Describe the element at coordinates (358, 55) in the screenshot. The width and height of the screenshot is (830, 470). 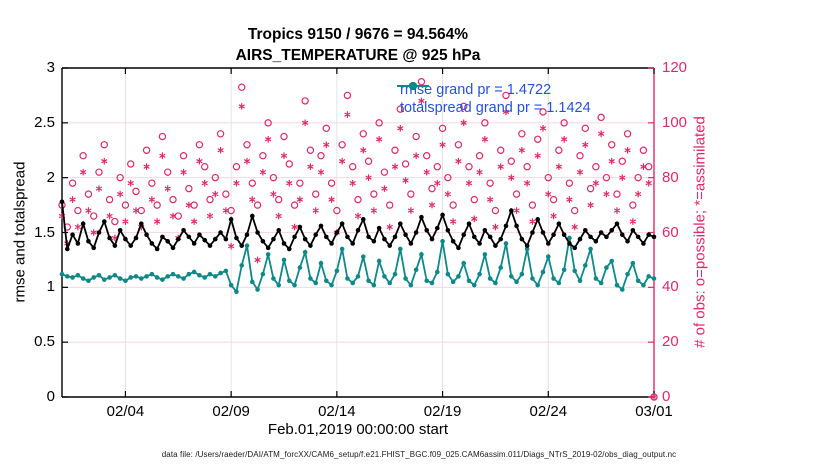
I see `chart-subtitle: AIRS_TEMPERATURE @ 925 hPa` at that location.